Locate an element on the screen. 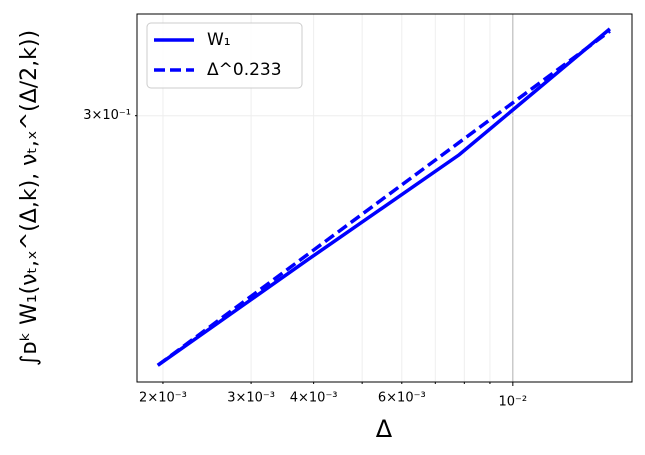 The width and height of the screenshot is (645, 455). legend-label: W₁ is located at coordinates (219, 40).